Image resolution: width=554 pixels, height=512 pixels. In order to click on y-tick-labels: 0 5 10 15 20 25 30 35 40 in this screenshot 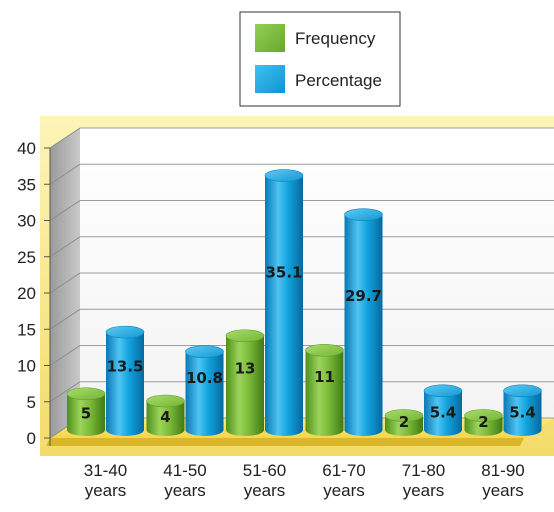, I will do `click(33, 293)`.